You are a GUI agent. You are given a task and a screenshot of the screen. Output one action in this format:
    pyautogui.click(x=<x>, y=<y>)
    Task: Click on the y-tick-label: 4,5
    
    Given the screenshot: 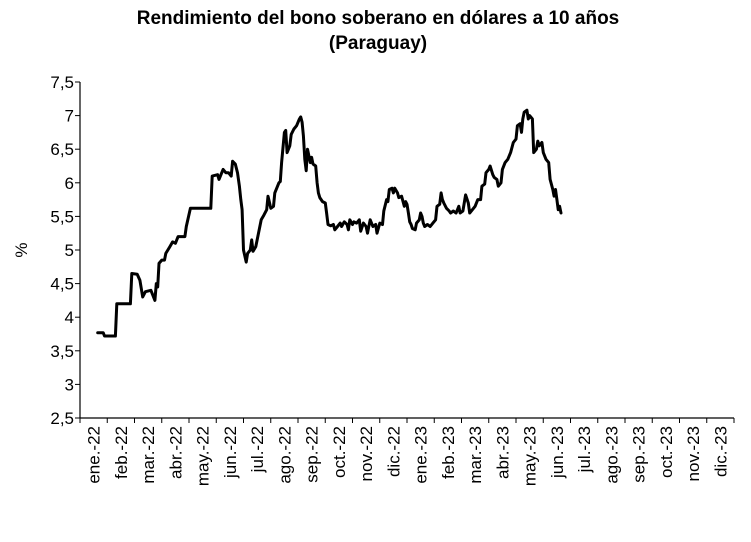 What is the action you would take?
    pyautogui.click(x=62, y=284)
    